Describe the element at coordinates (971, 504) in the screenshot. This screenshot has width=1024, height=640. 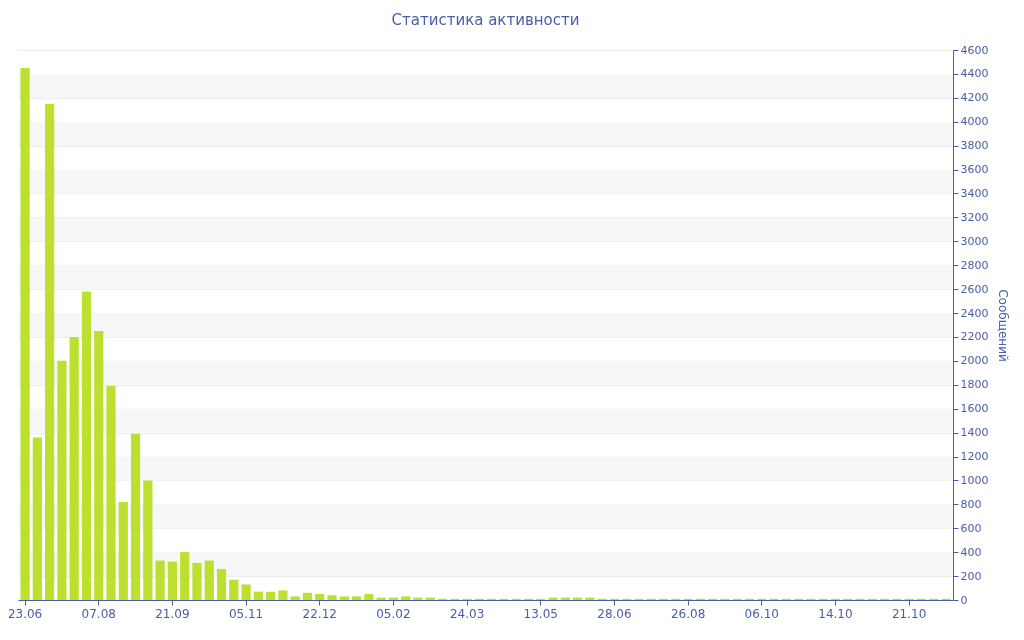
I see `y-tick-label: 800` at that location.